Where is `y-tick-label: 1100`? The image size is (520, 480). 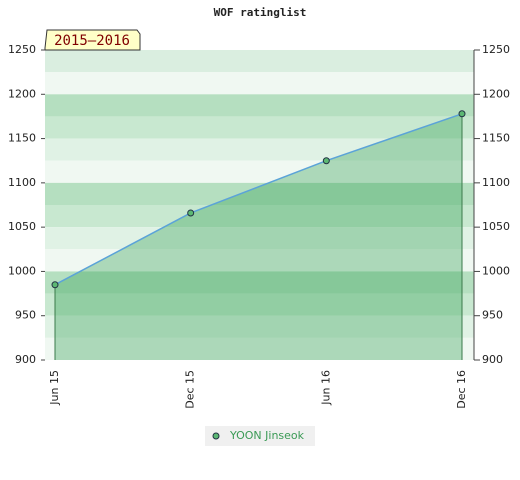 y-tick-label: 1100 is located at coordinates (22, 182).